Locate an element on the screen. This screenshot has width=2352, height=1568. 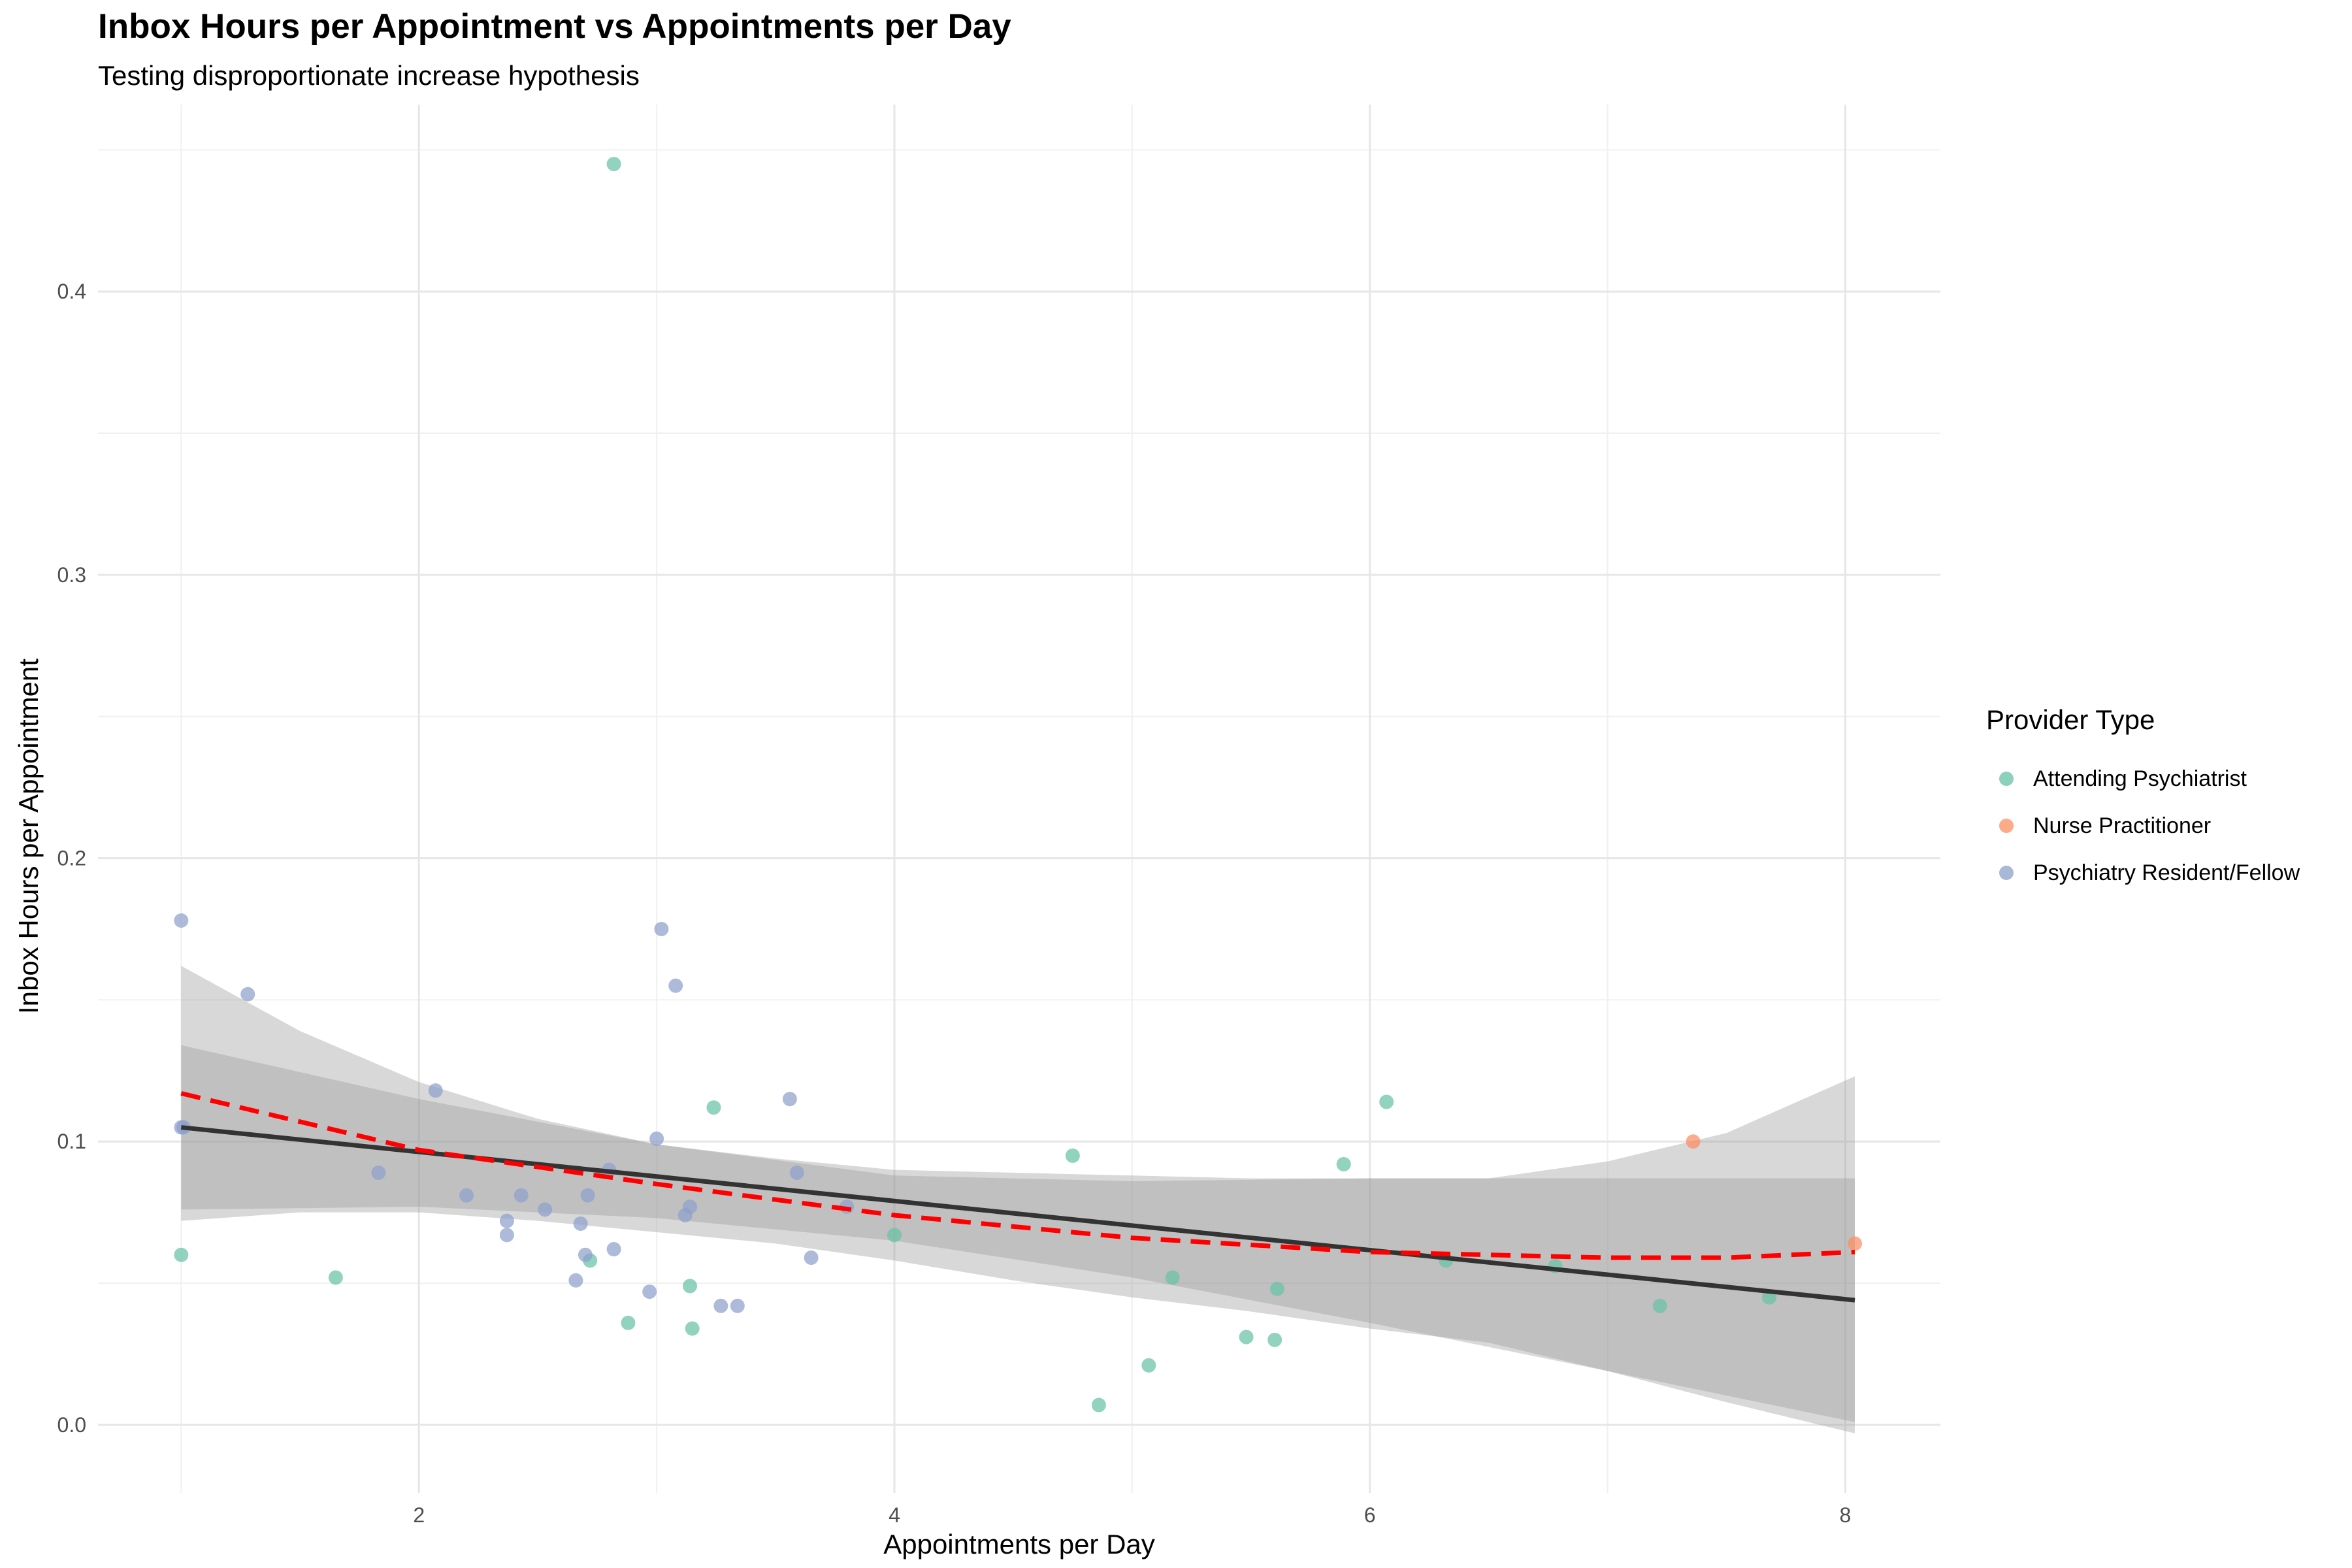
y-tick-label: 0.0 is located at coordinates (71, 1425).